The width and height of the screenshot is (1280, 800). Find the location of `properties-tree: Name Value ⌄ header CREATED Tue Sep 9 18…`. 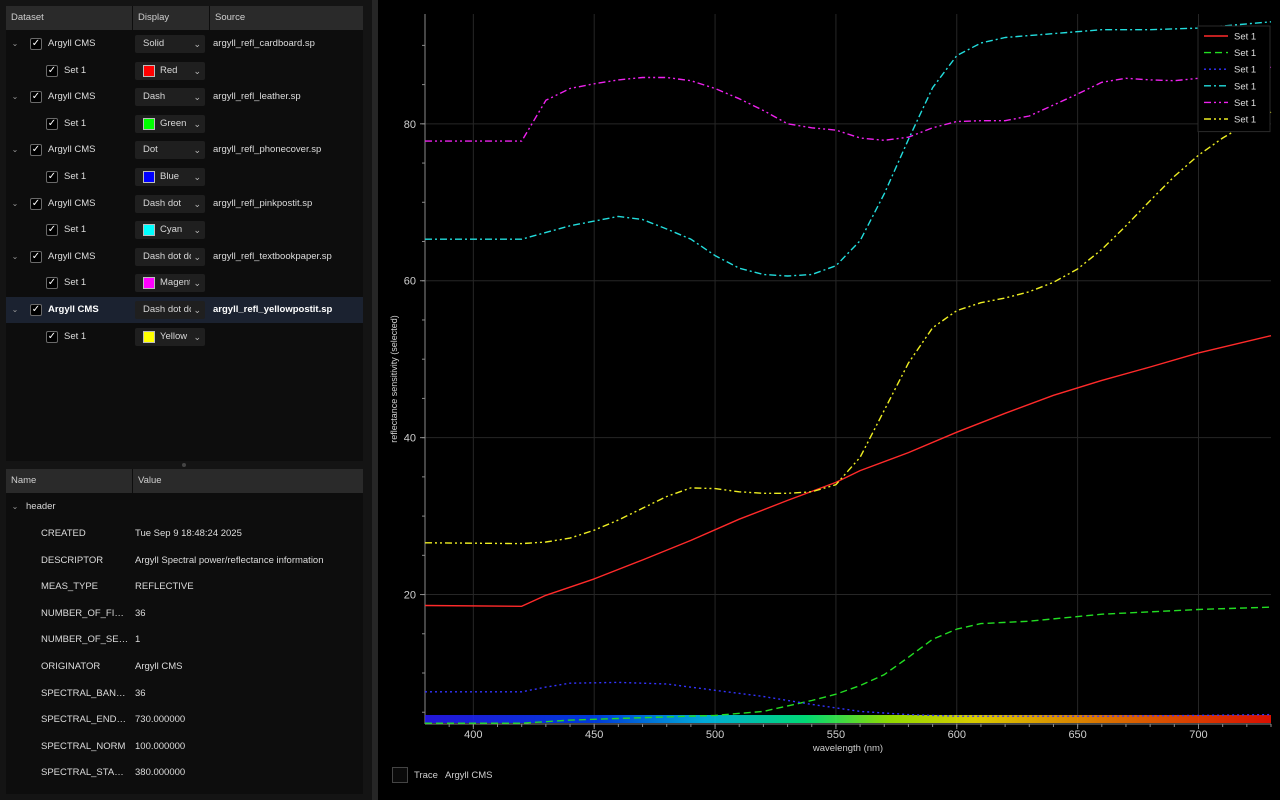

properties-tree: Name Value ⌄ header CREATED Tue Sep 9 18… is located at coordinates (184, 631).